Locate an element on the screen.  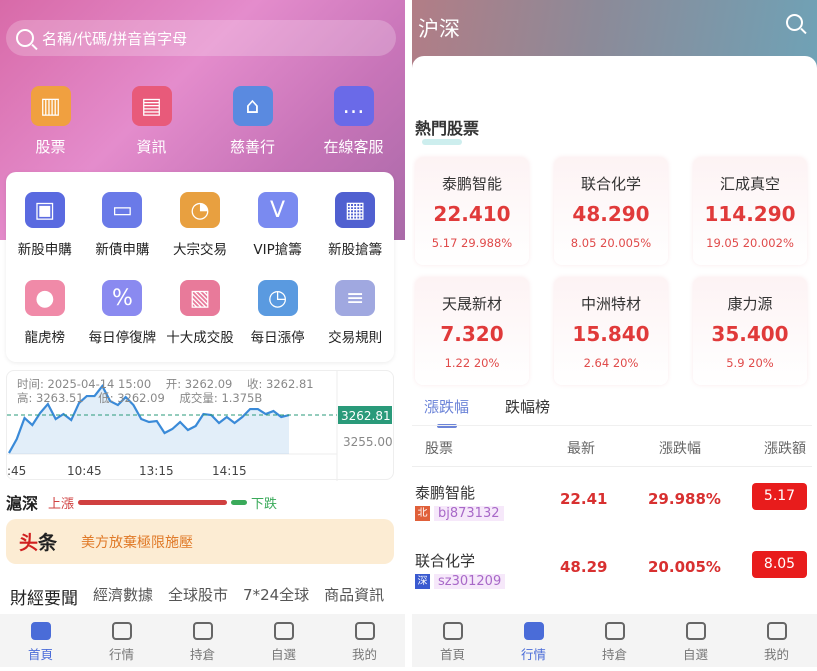
headline-logo: 头条 is located at coordinates (38, 541).